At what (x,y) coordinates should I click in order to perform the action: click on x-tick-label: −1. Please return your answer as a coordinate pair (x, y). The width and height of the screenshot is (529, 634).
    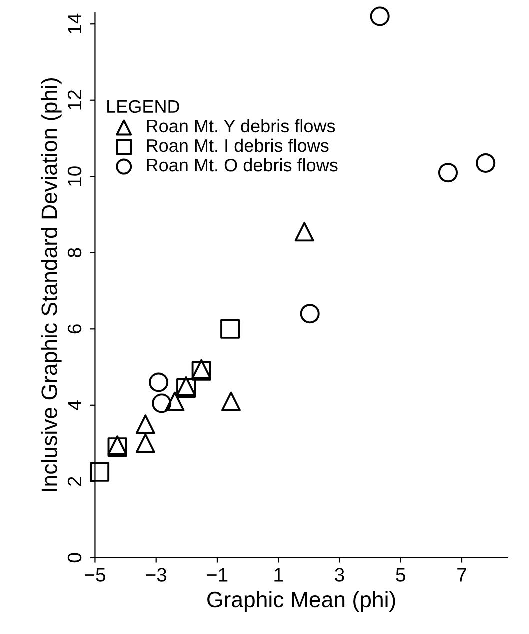
    Looking at the image, I should click on (217, 575).